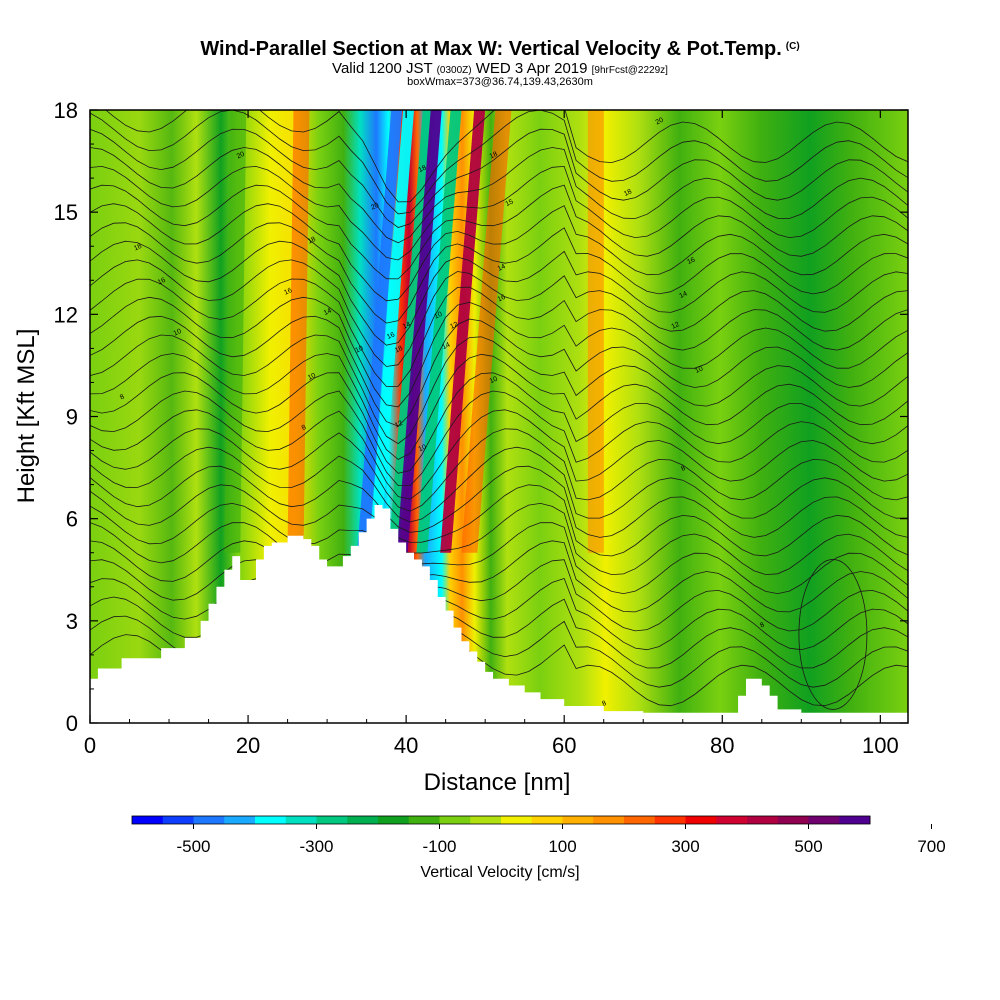  What do you see at coordinates (683, 295) in the screenshot?
I see `contour-label-29: 14` at bounding box center [683, 295].